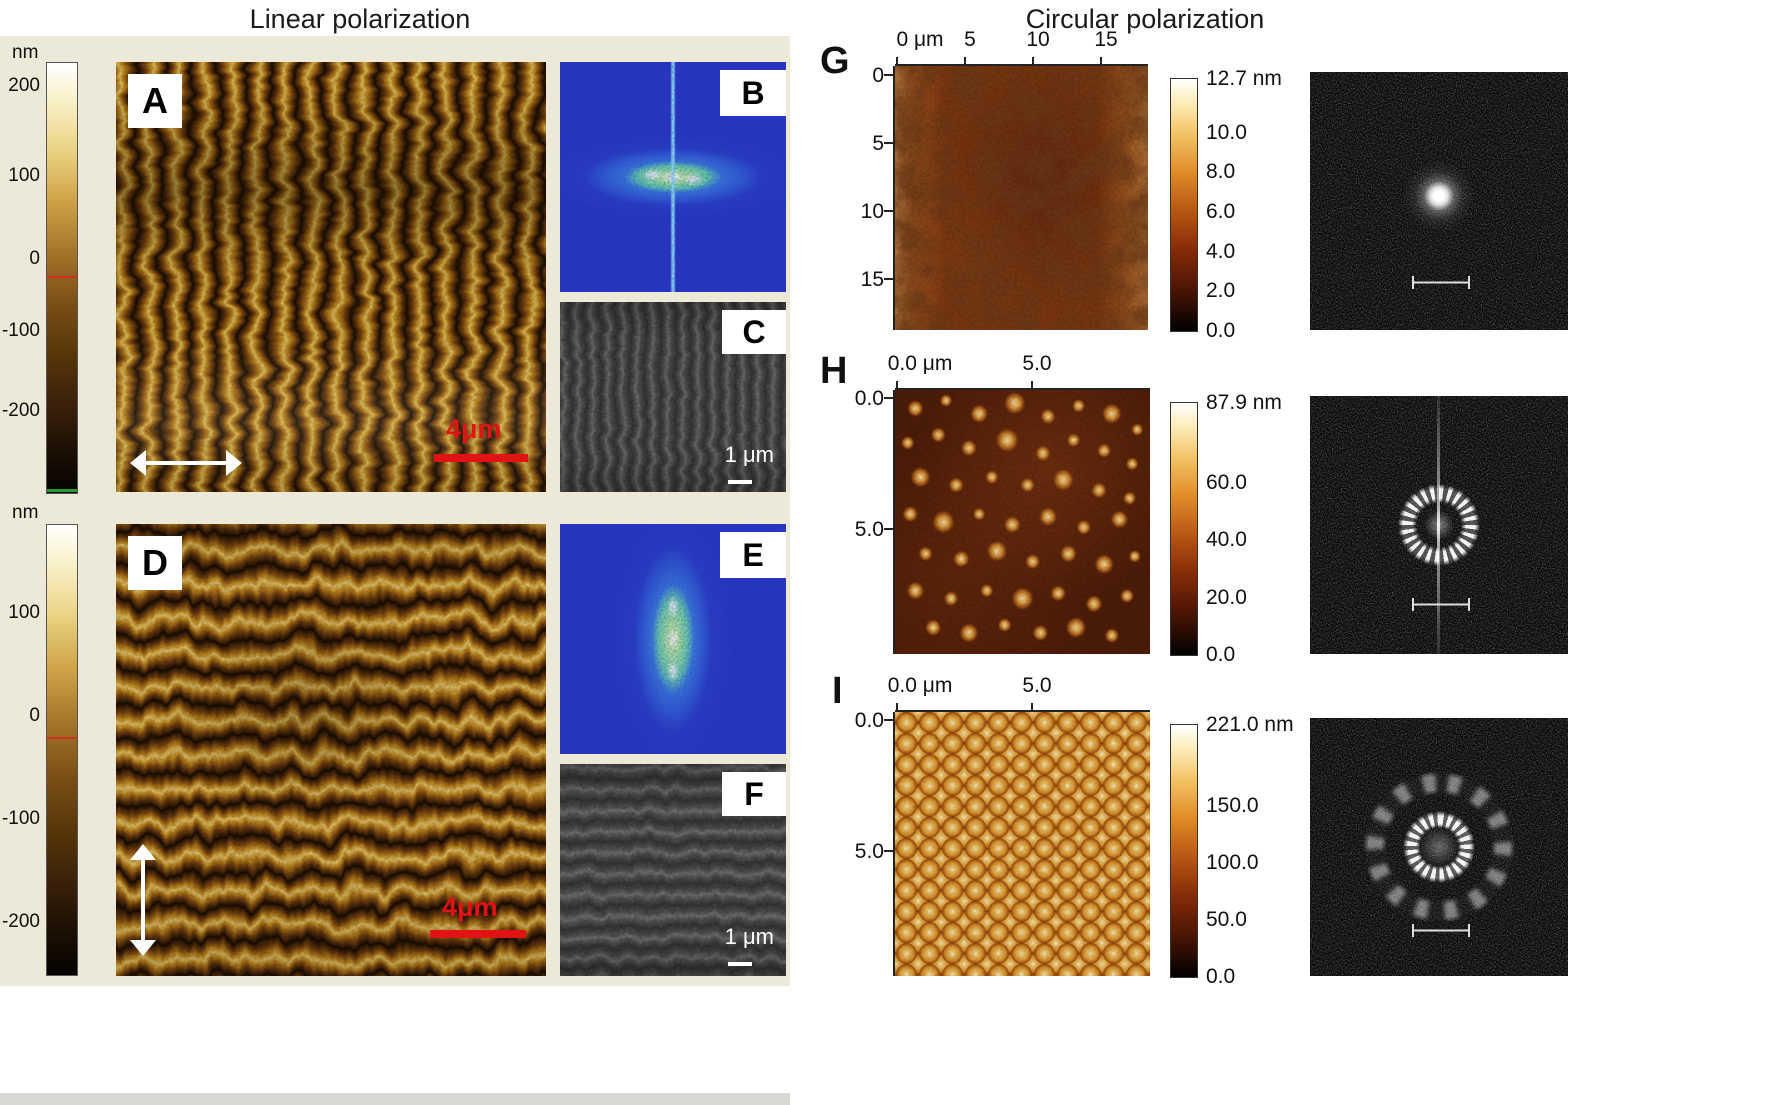  I want to click on colorbar-label: 50.0, so click(1226, 919).